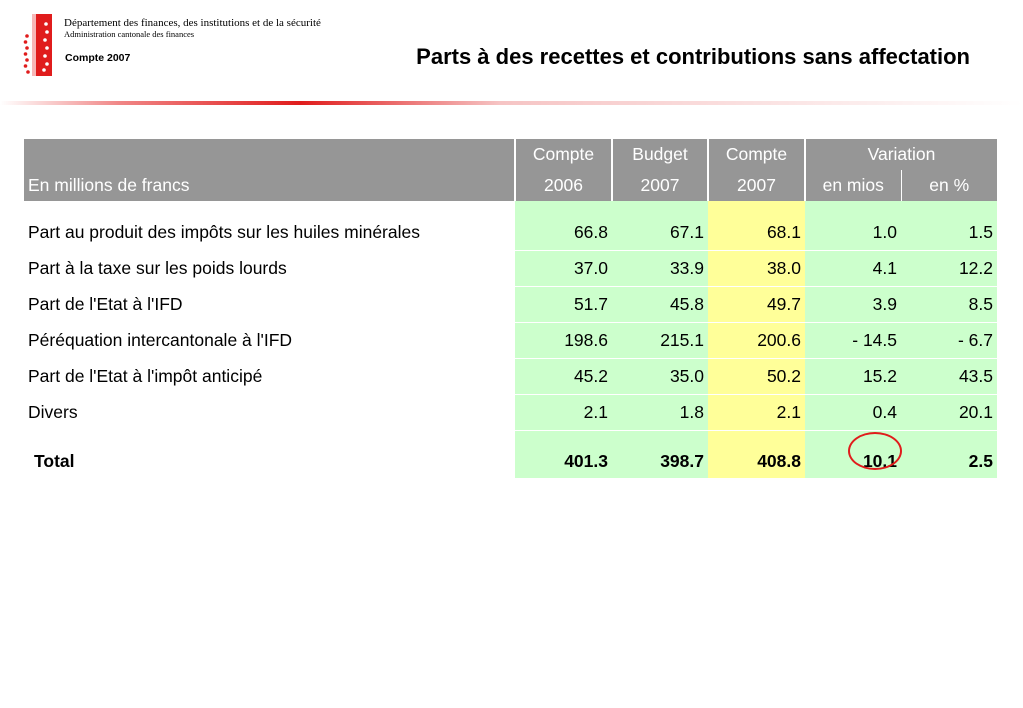 The image size is (1023, 708). Describe the element at coordinates (949, 268) in the screenshot. I see `value-variation-pct: 12.2` at that location.